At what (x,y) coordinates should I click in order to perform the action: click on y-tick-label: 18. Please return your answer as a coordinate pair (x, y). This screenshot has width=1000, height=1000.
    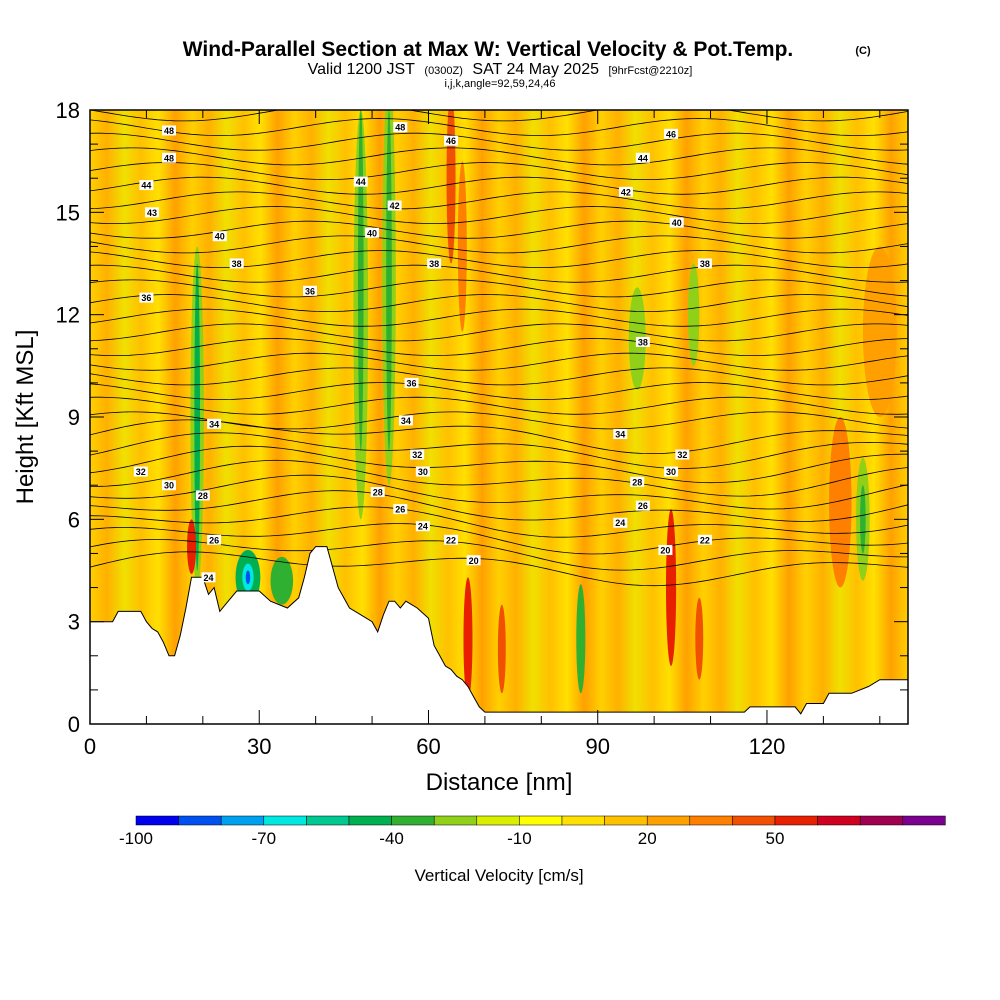
    Looking at the image, I should click on (68, 110).